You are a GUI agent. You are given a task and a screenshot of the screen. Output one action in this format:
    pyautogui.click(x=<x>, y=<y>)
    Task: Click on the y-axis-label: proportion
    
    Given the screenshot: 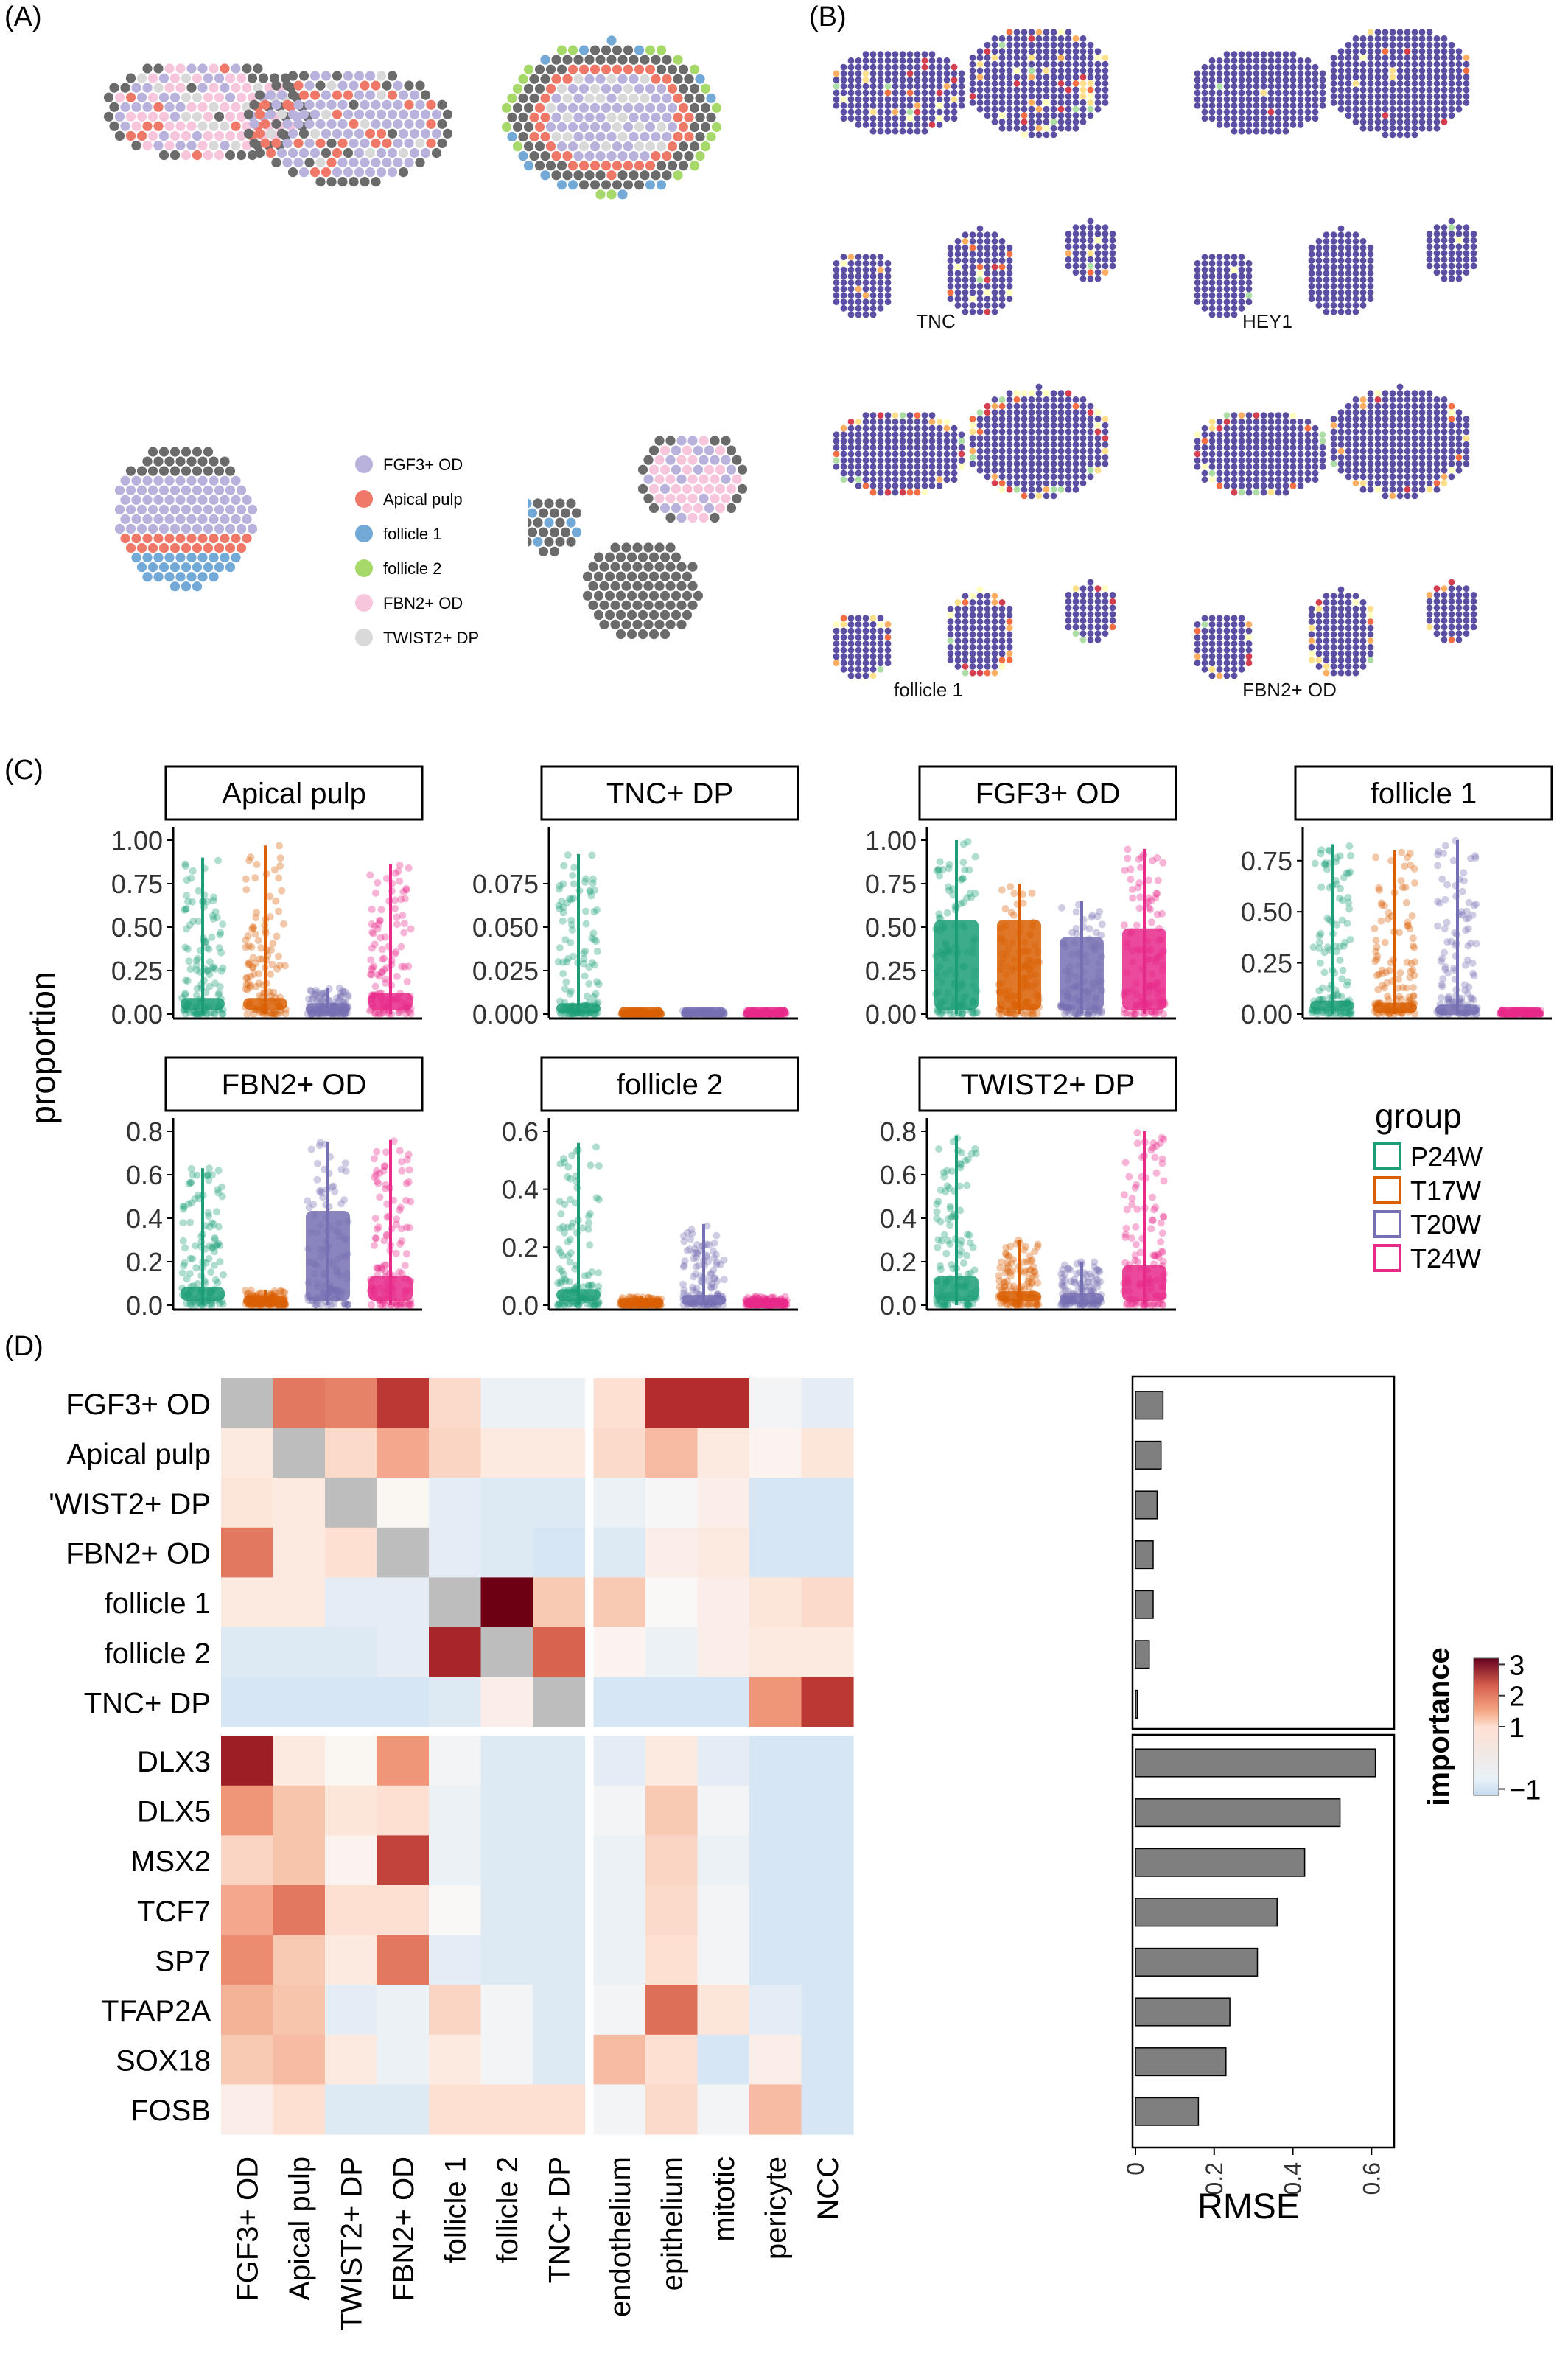 What is the action you would take?
    pyautogui.click(x=43, y=1047)
    